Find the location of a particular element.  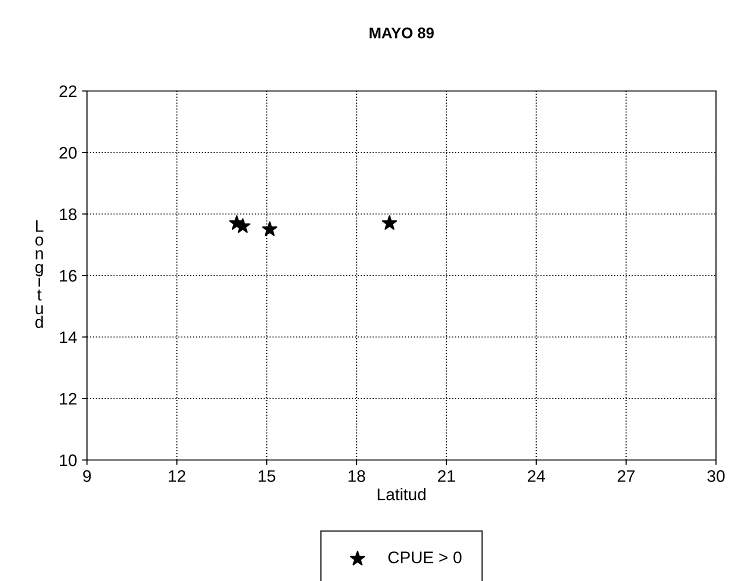

x-tick-label: 9 is located at coordinates (87, 476).